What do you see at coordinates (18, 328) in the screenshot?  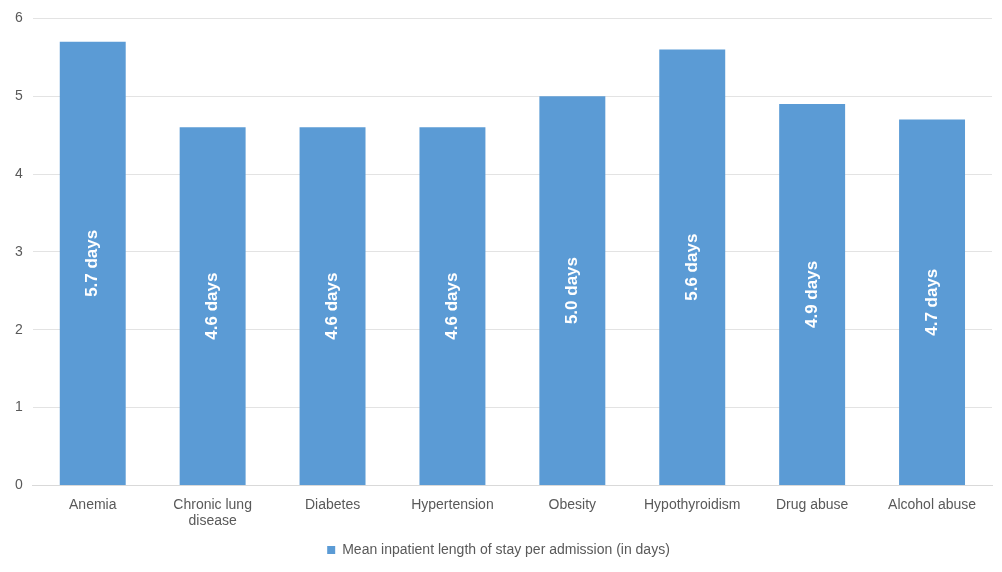 I see `y-tick-label: 2` at bounding box center [18, 328].